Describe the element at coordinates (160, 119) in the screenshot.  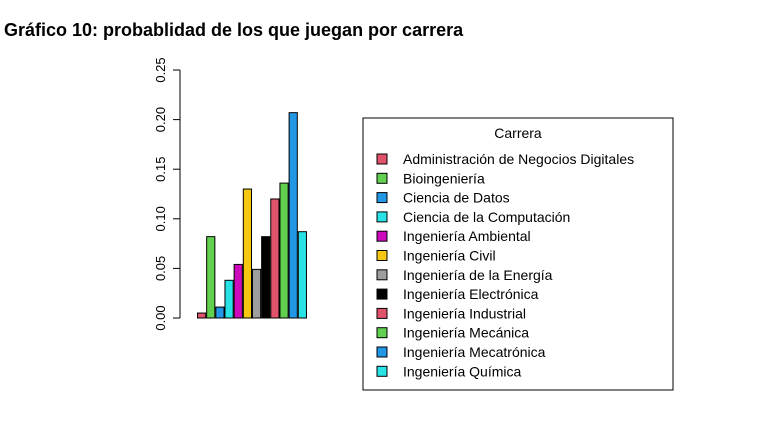
I see `y-tick-label: 0.20` at that location.